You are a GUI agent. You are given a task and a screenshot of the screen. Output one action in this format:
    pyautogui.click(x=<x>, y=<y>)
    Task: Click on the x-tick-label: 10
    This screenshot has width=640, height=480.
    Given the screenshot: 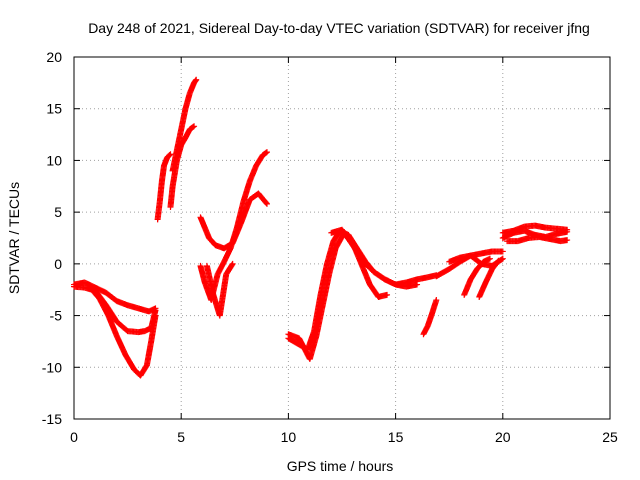 What is the action you would take?
    pyautogui.click(x=289, y=437)
    